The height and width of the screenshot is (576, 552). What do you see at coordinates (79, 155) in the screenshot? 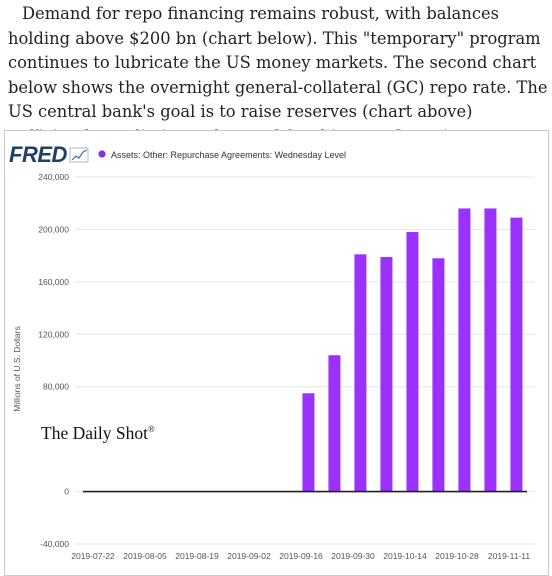
I see `fred-logo-chart-icon` at bounding box center [79, 155].